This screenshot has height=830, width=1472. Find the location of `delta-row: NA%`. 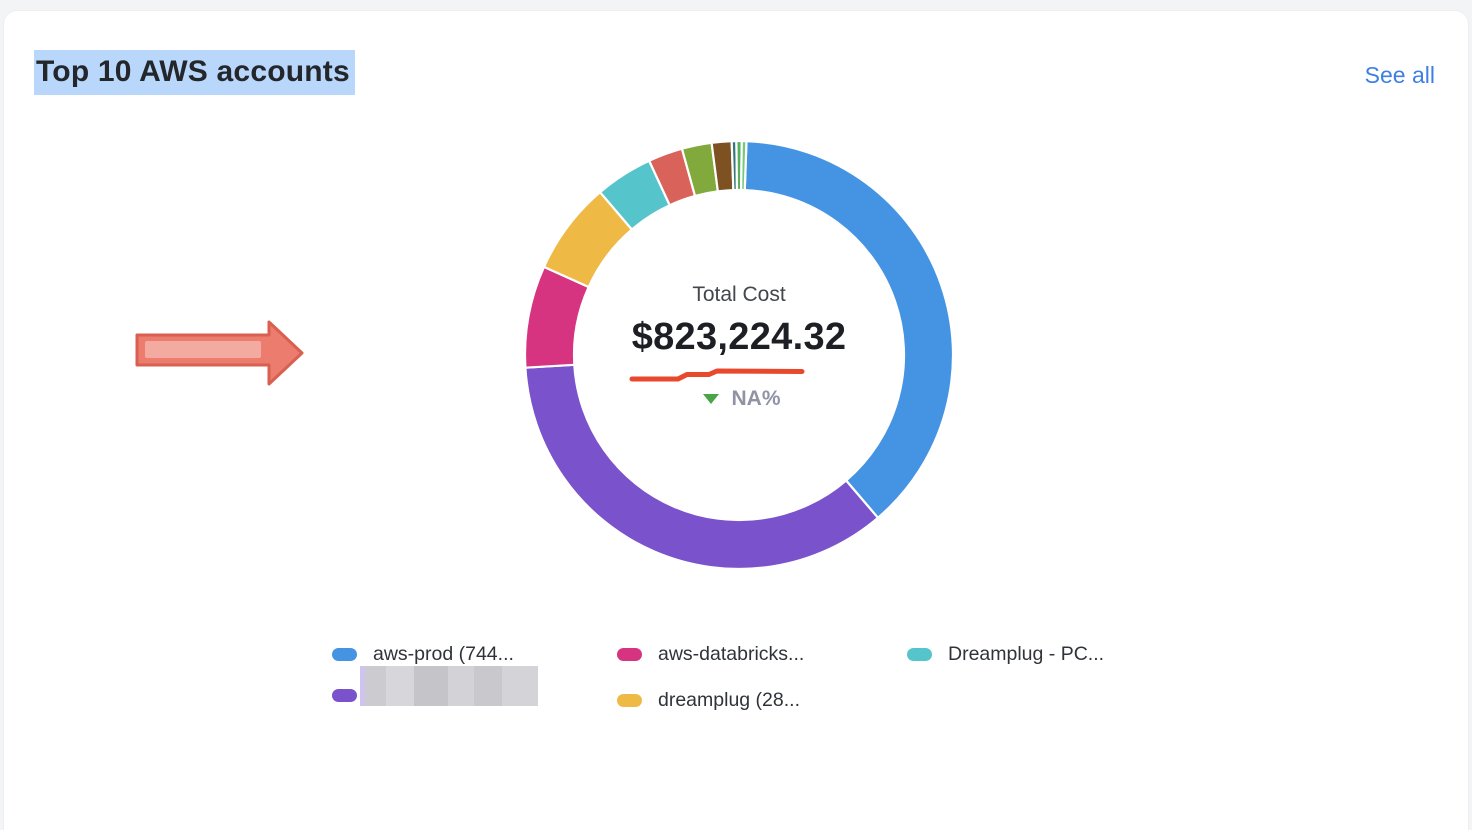

delta-row: NA% is located at coordinates (742, 399).